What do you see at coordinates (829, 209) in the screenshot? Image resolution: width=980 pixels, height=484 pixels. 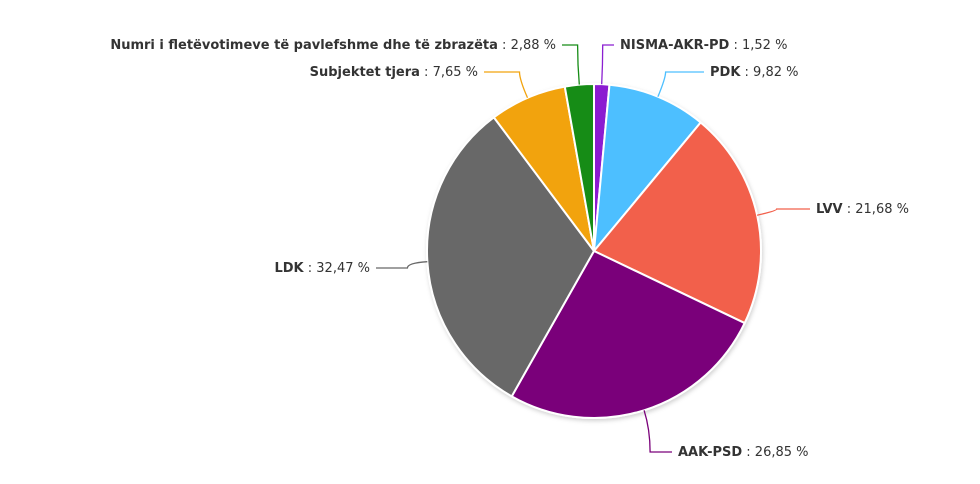 I see `data-label-name: LVV` at bounding box center [829, 209].